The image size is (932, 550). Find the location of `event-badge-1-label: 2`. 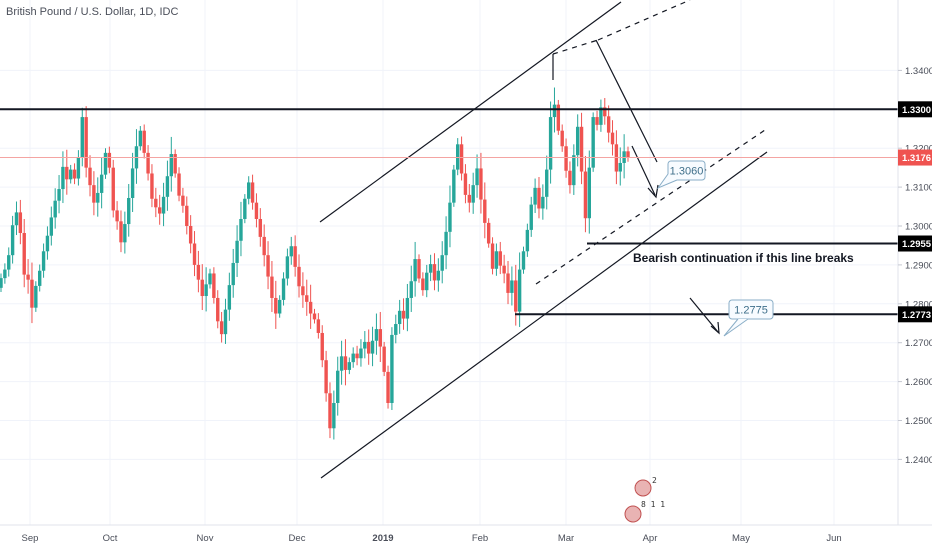

event-badge-1-label: 2 is located at coordinates (654, 480).